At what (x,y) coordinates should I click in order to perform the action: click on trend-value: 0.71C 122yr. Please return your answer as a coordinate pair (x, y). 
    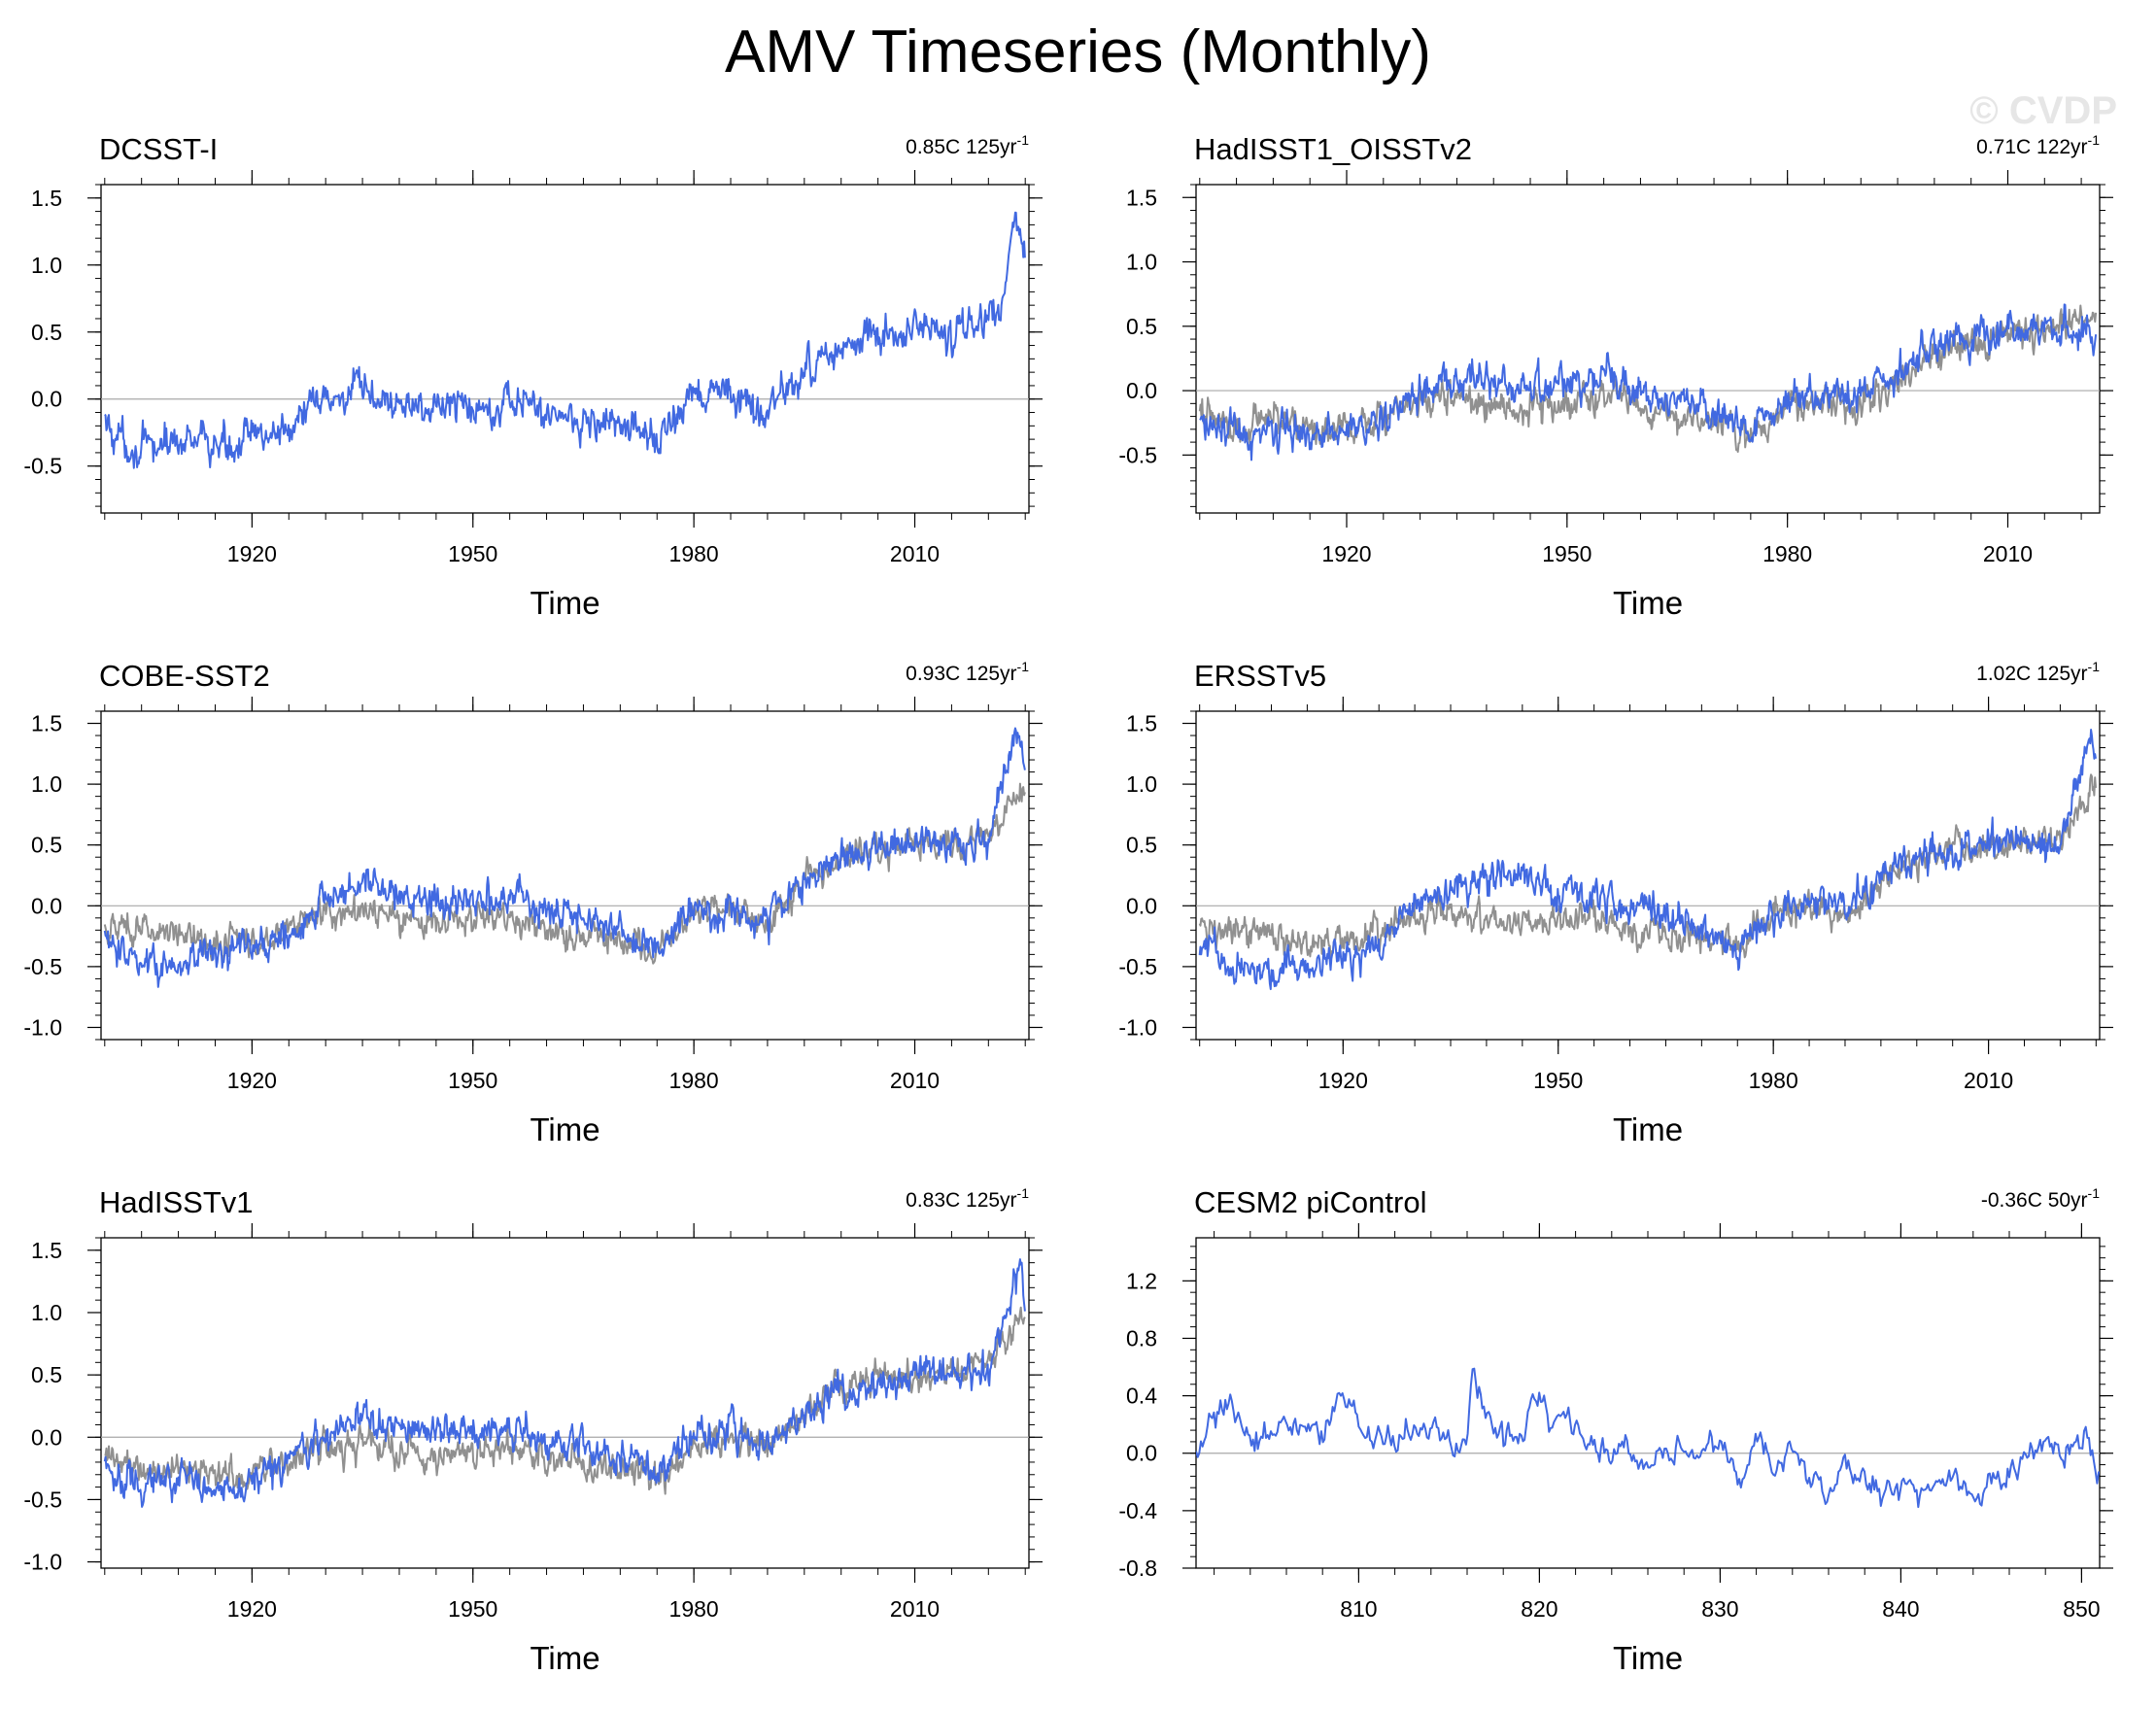
    Looking at the image, I should click on (2032, 147).